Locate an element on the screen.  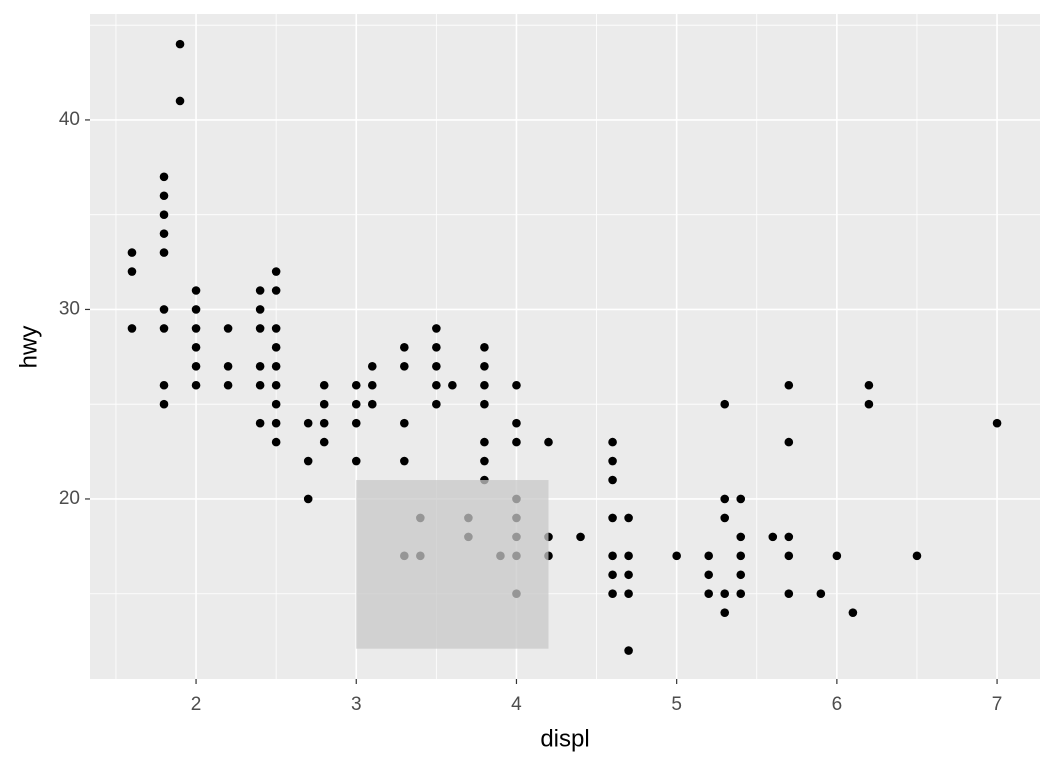
x-tick-label: 3 is located at coordinates (356, 704).